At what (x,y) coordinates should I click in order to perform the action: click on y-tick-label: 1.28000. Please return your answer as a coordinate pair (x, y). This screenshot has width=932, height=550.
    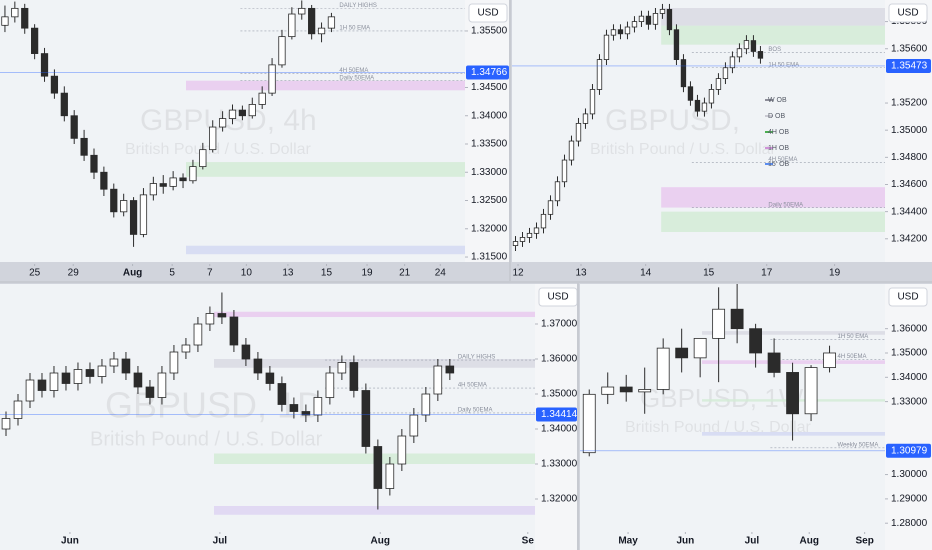
    Looking at the image, I should click on (909, 523).